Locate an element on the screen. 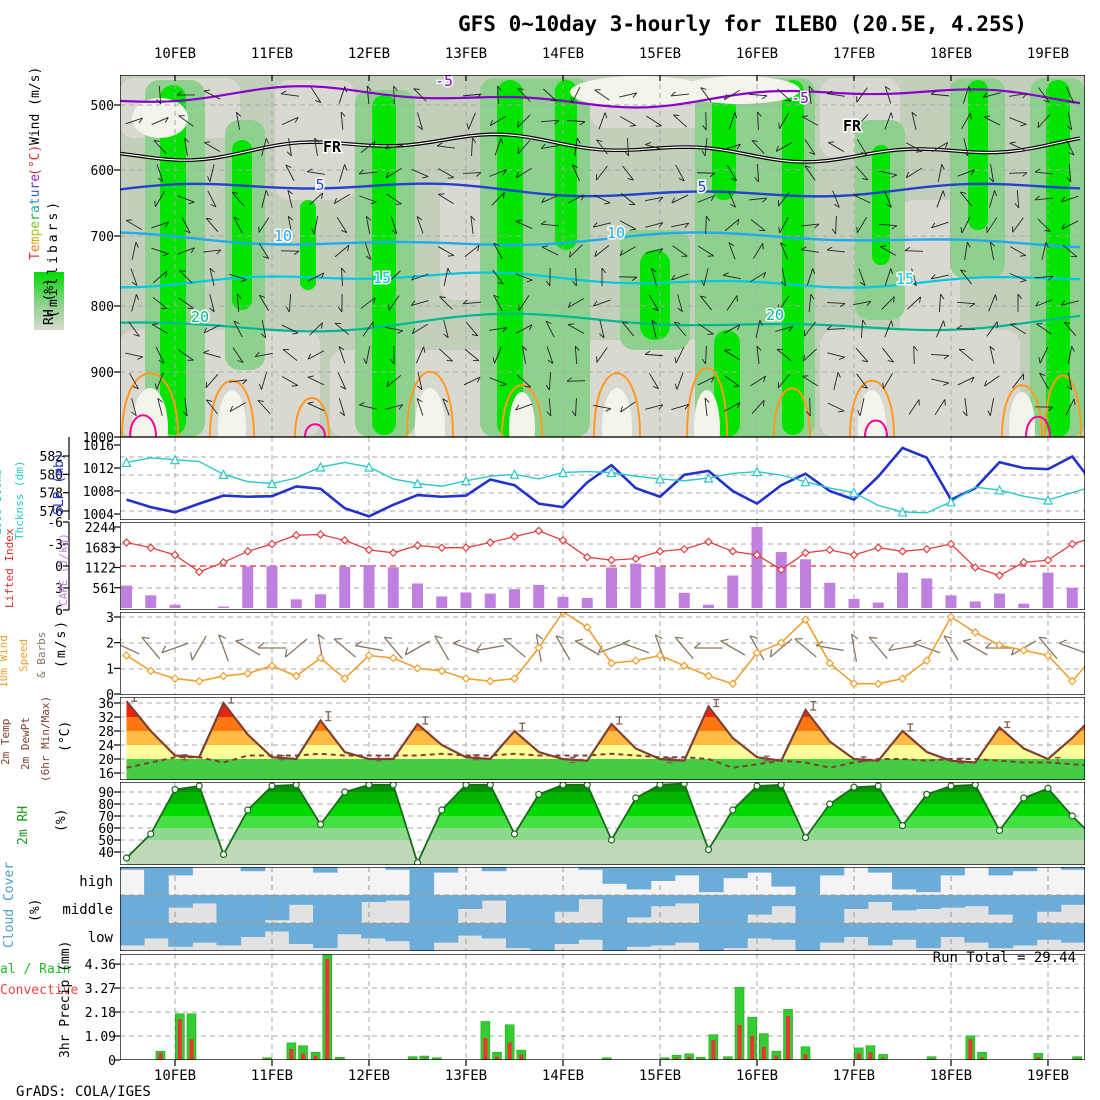  svg-text: 800 is located at coordinates (102, 307).